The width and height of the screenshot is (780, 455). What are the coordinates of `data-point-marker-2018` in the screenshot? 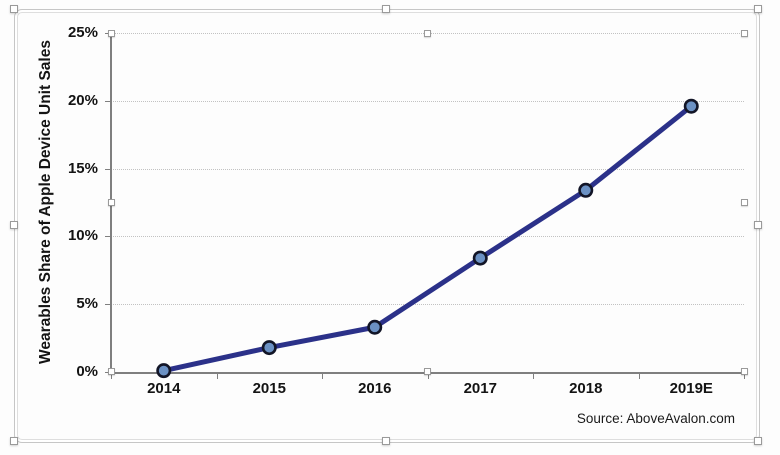 It's located at (586, 190).